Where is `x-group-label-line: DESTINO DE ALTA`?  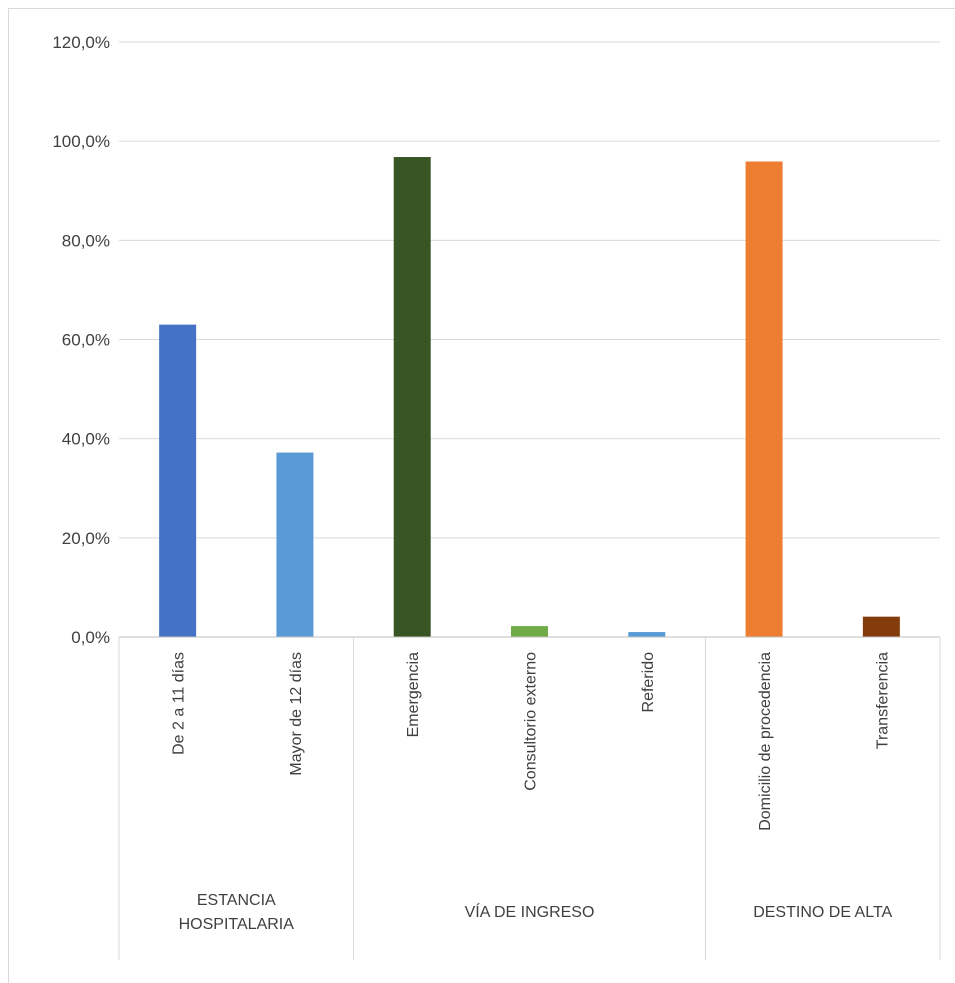 x-group-label-line: DESTINO DE ALTA is located at coordinates (822, 912).